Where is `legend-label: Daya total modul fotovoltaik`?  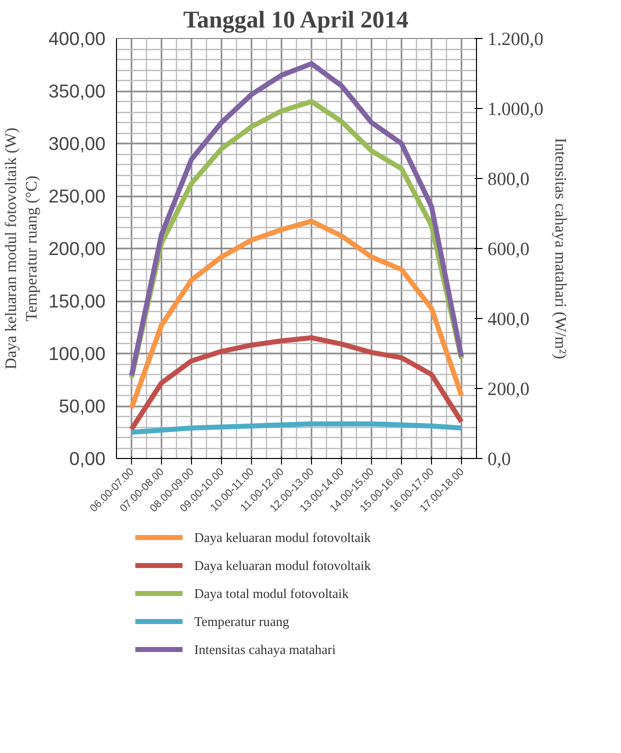
legend-label: Daya total modul fotovoltaik is located at coordinates (271, 593).